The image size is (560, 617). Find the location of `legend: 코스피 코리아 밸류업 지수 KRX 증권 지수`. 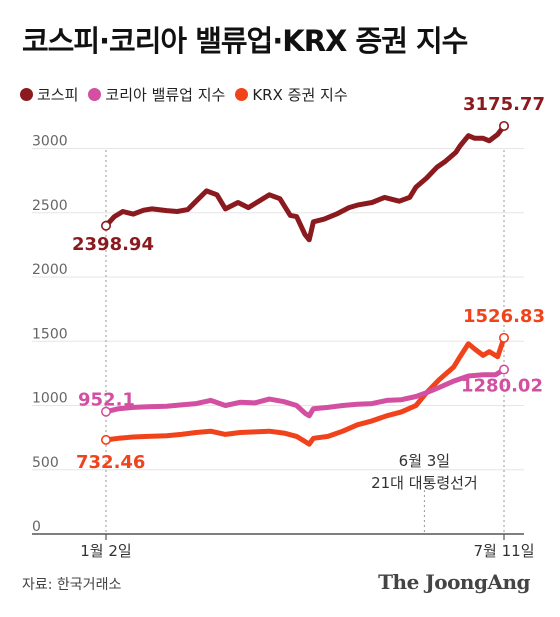

legend: 코스피 코리아 밸류업 지수 KRX 증권 지수 is located at coordinates (184, 94).